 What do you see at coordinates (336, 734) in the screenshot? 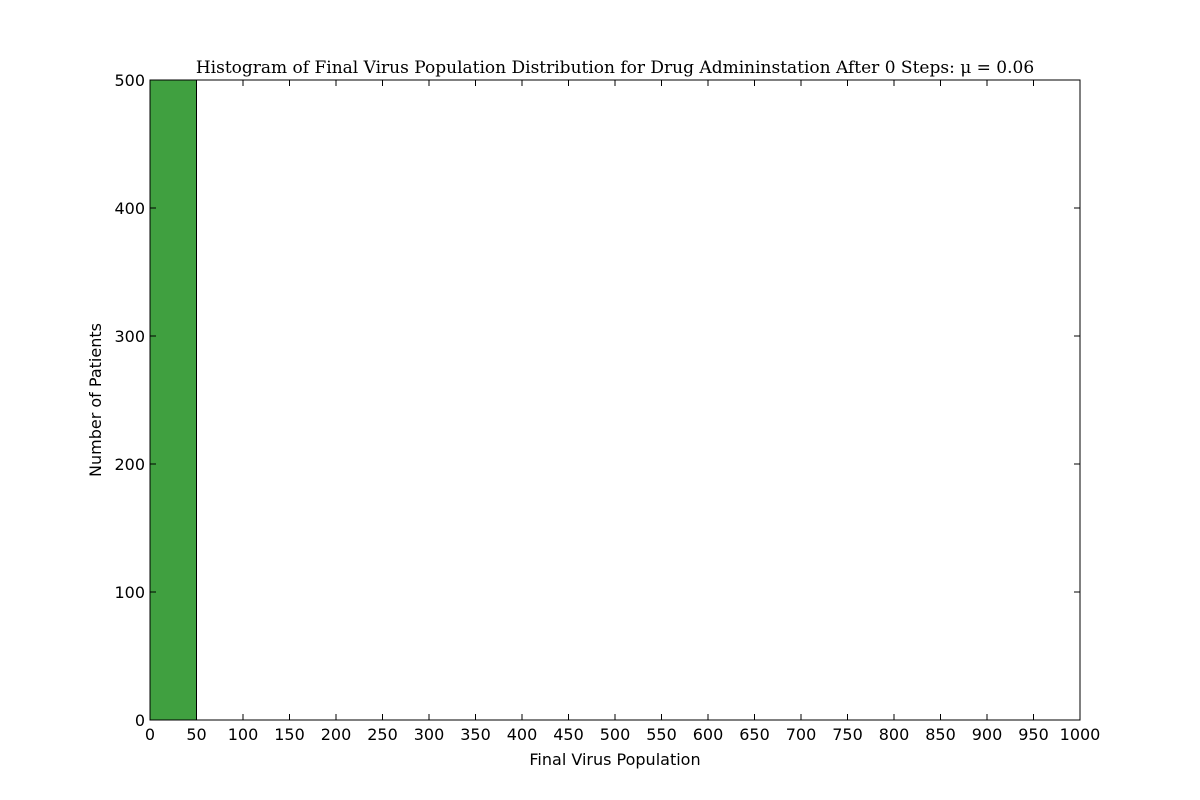
I see `x-tick-label-4: 200` at bounding box center [336, 734].